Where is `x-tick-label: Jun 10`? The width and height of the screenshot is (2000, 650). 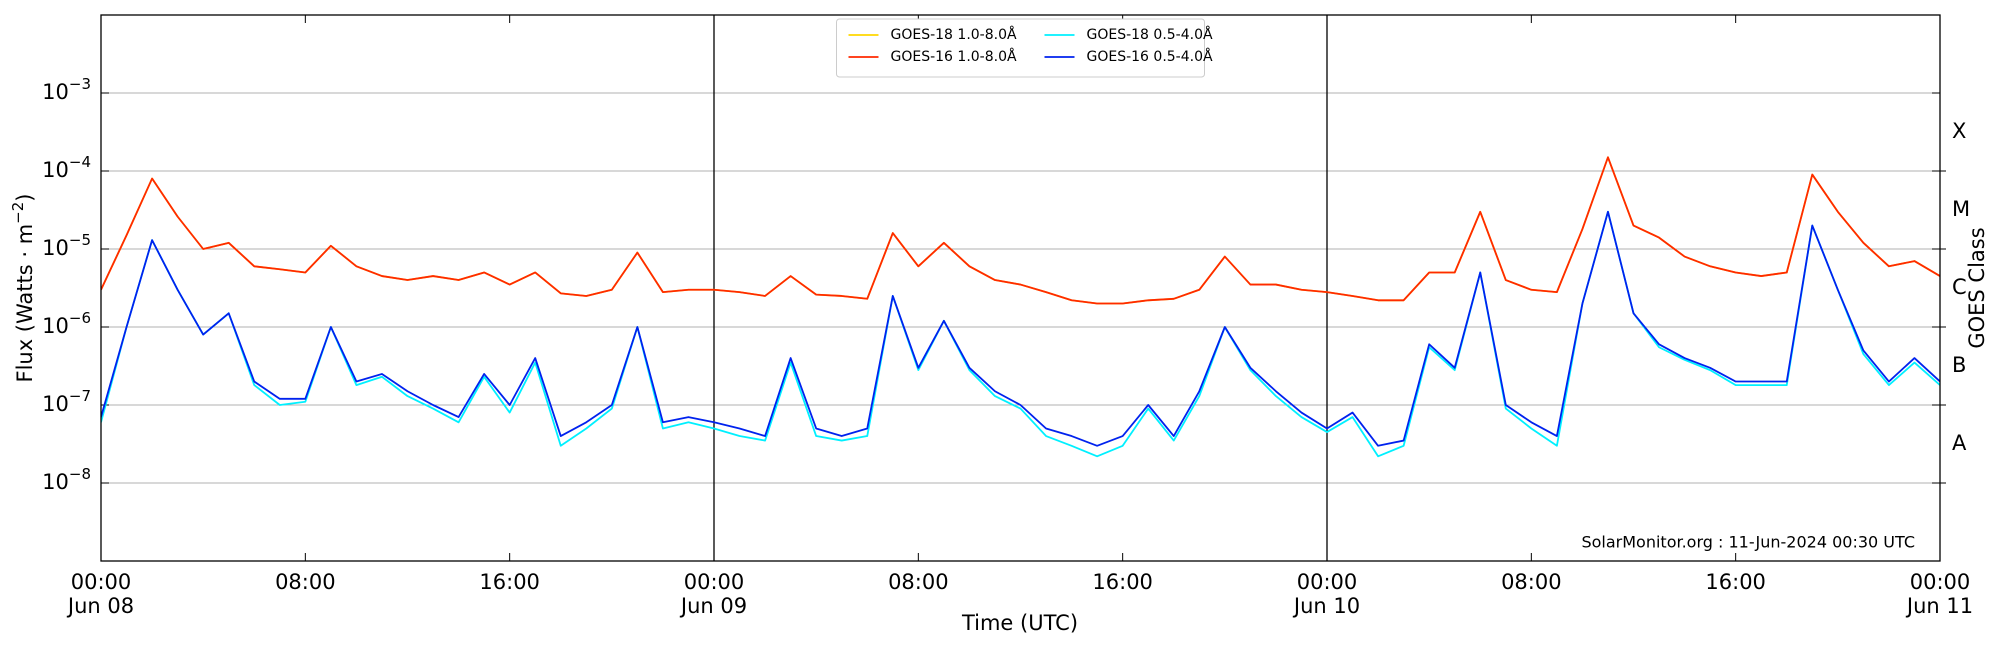 x-tick-label: Jun 10 is located at coordinates (1326, 606).